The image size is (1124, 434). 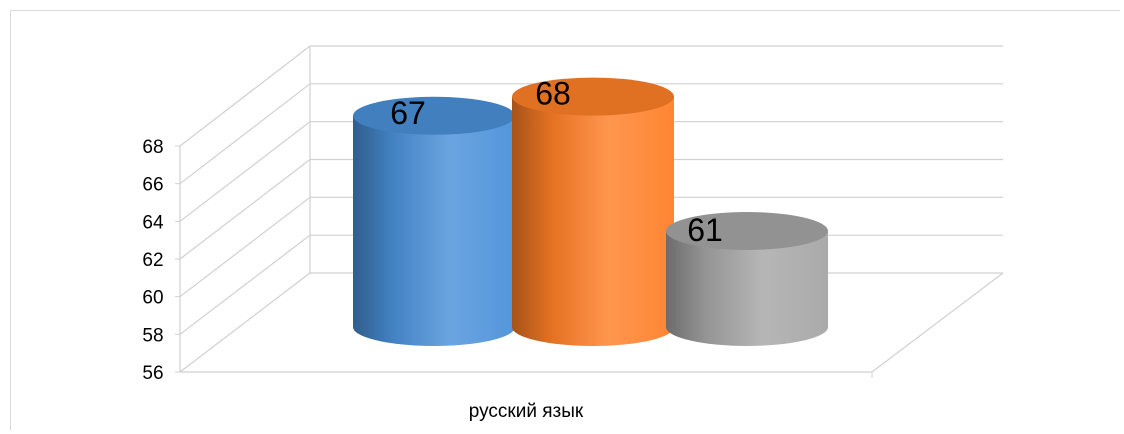 What do you see at coordinates (152, 298) in the screenshot?
I see `y-tick-label: 60` at bounding box center [152, 298].